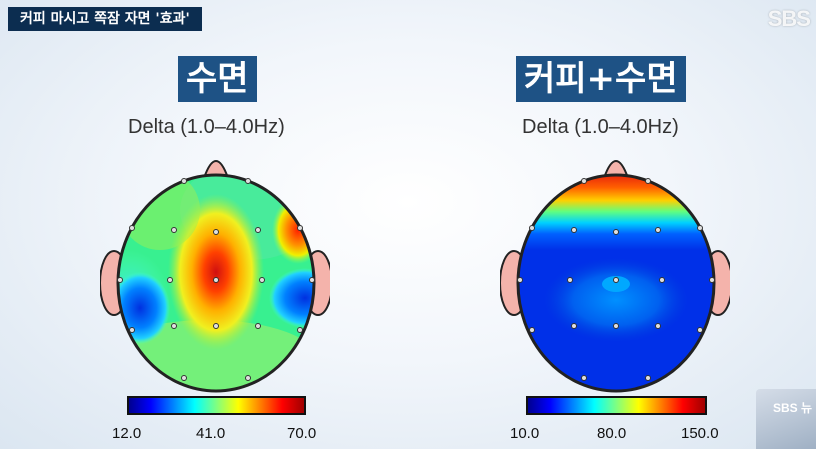 This screenshot has width=816, height=449. I want to click on electrodes-coffee-sleep, so click(616, 279).